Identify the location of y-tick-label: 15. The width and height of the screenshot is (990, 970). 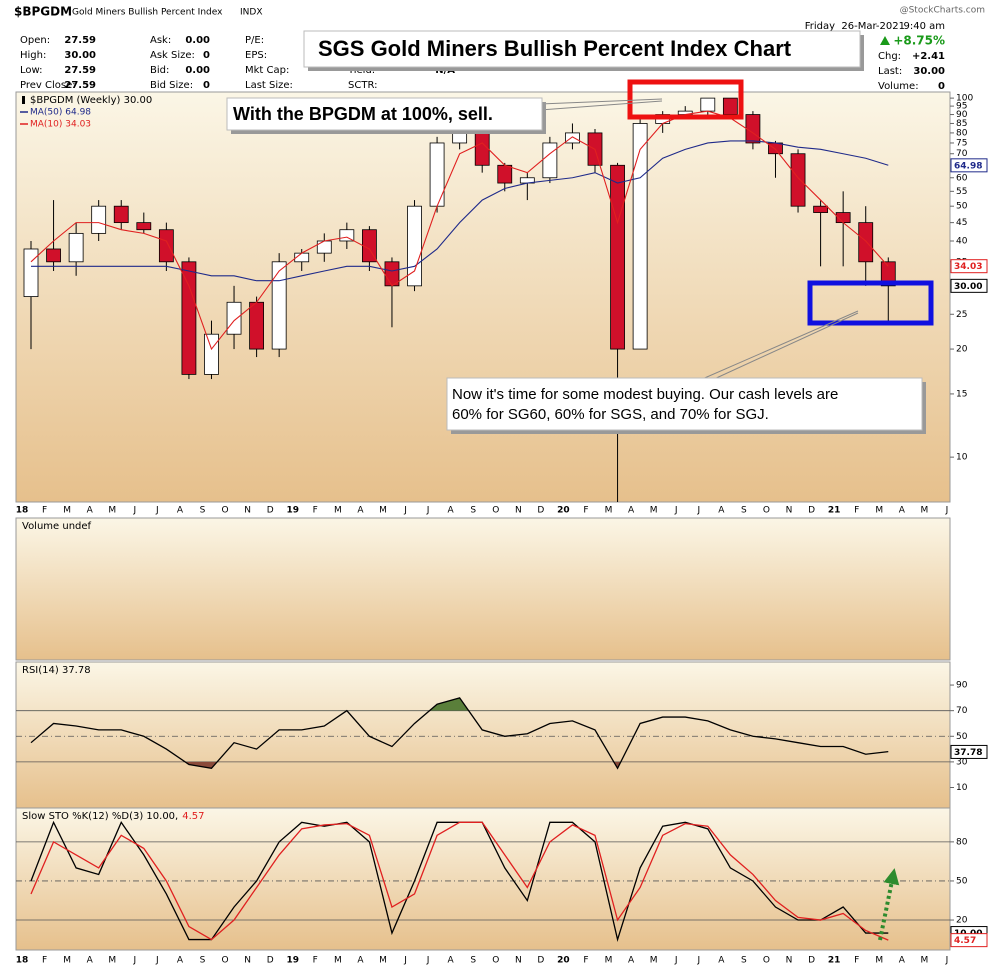
(961, 394).